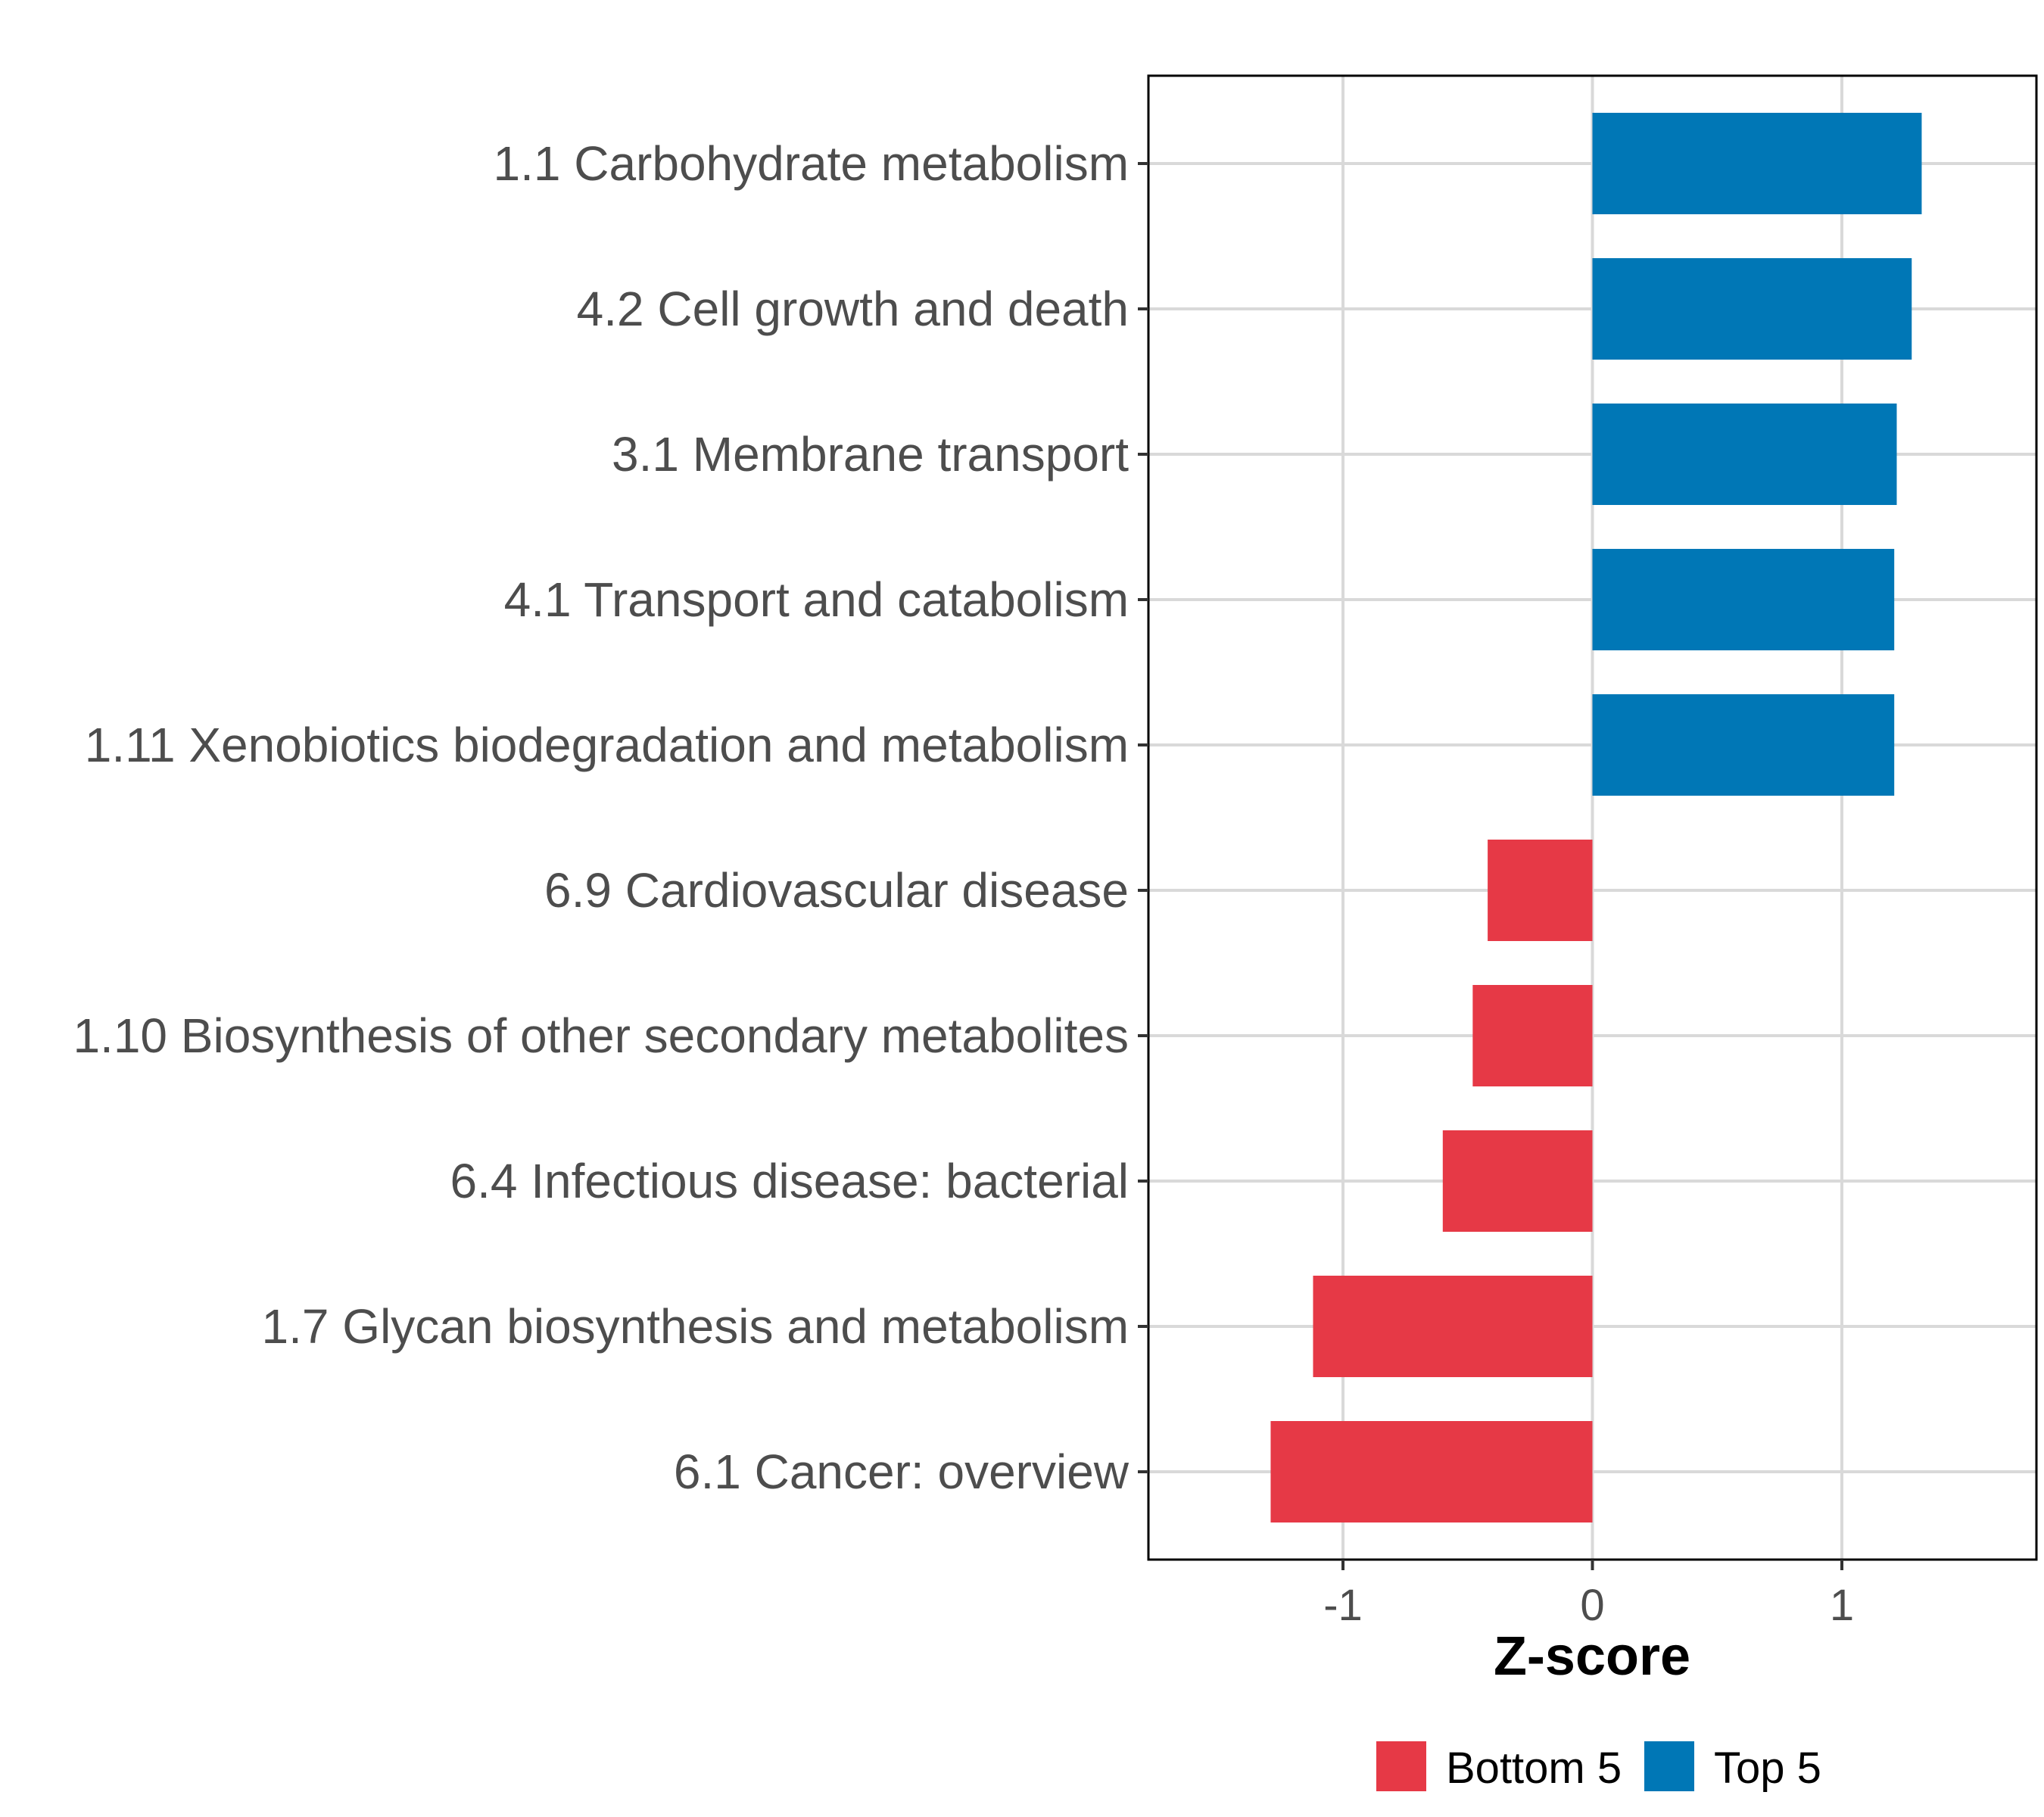  I want to click on x-tick-label: -1, so click(1343, 1605).